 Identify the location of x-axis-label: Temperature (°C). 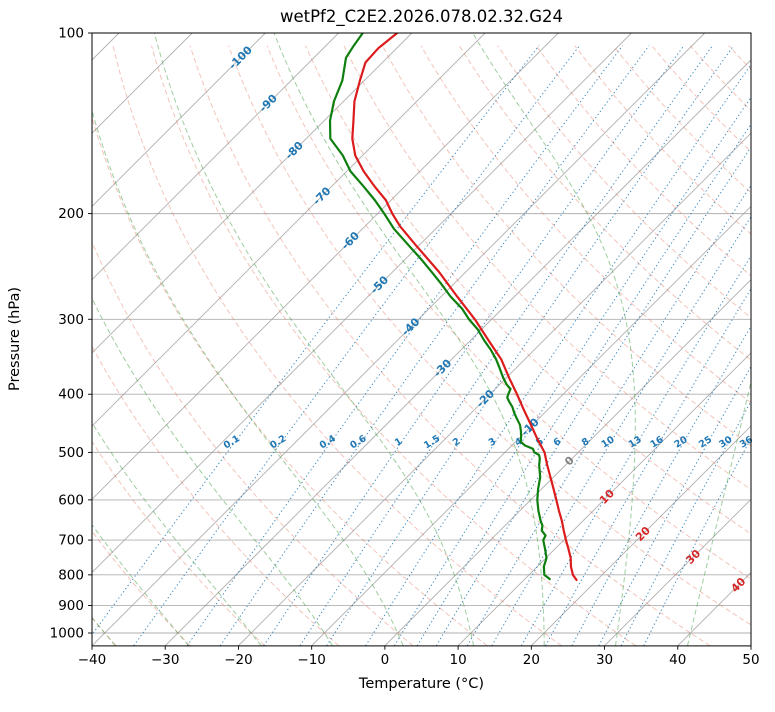
(421, 684).